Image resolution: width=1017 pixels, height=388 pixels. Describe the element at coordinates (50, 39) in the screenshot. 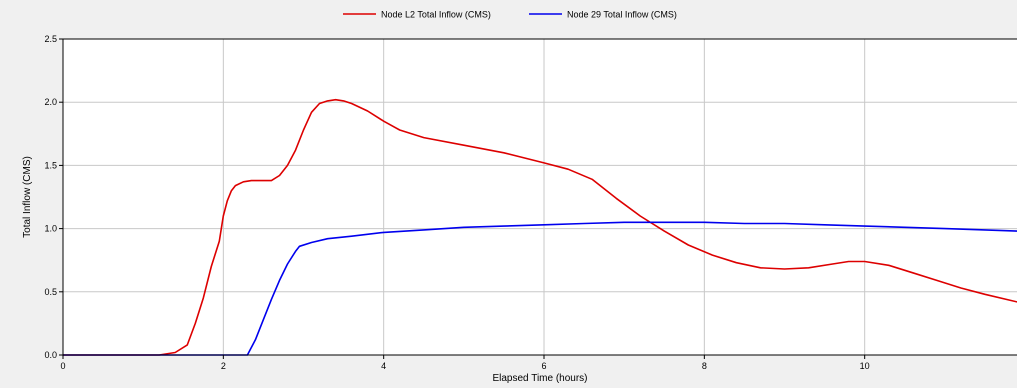

I see `y-tick-label: 2.5` at that location.